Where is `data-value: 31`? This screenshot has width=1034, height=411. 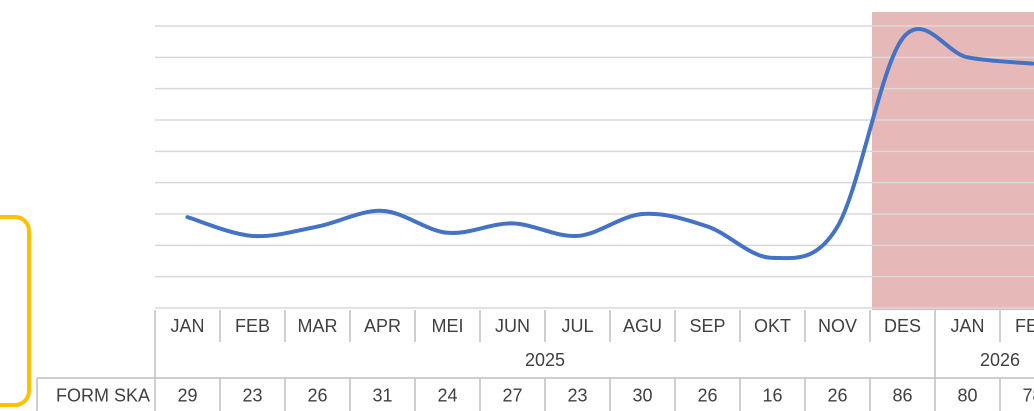
data-value: 31 is located at coordinates (382, 395).